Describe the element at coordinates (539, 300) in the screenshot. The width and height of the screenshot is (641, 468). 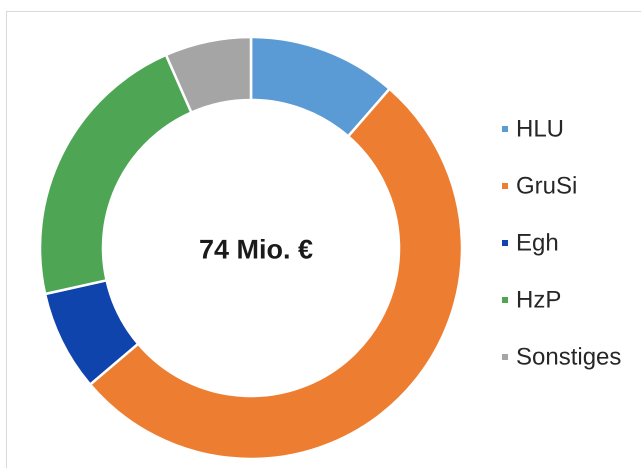
I see `legend-label: HzP` at that location.